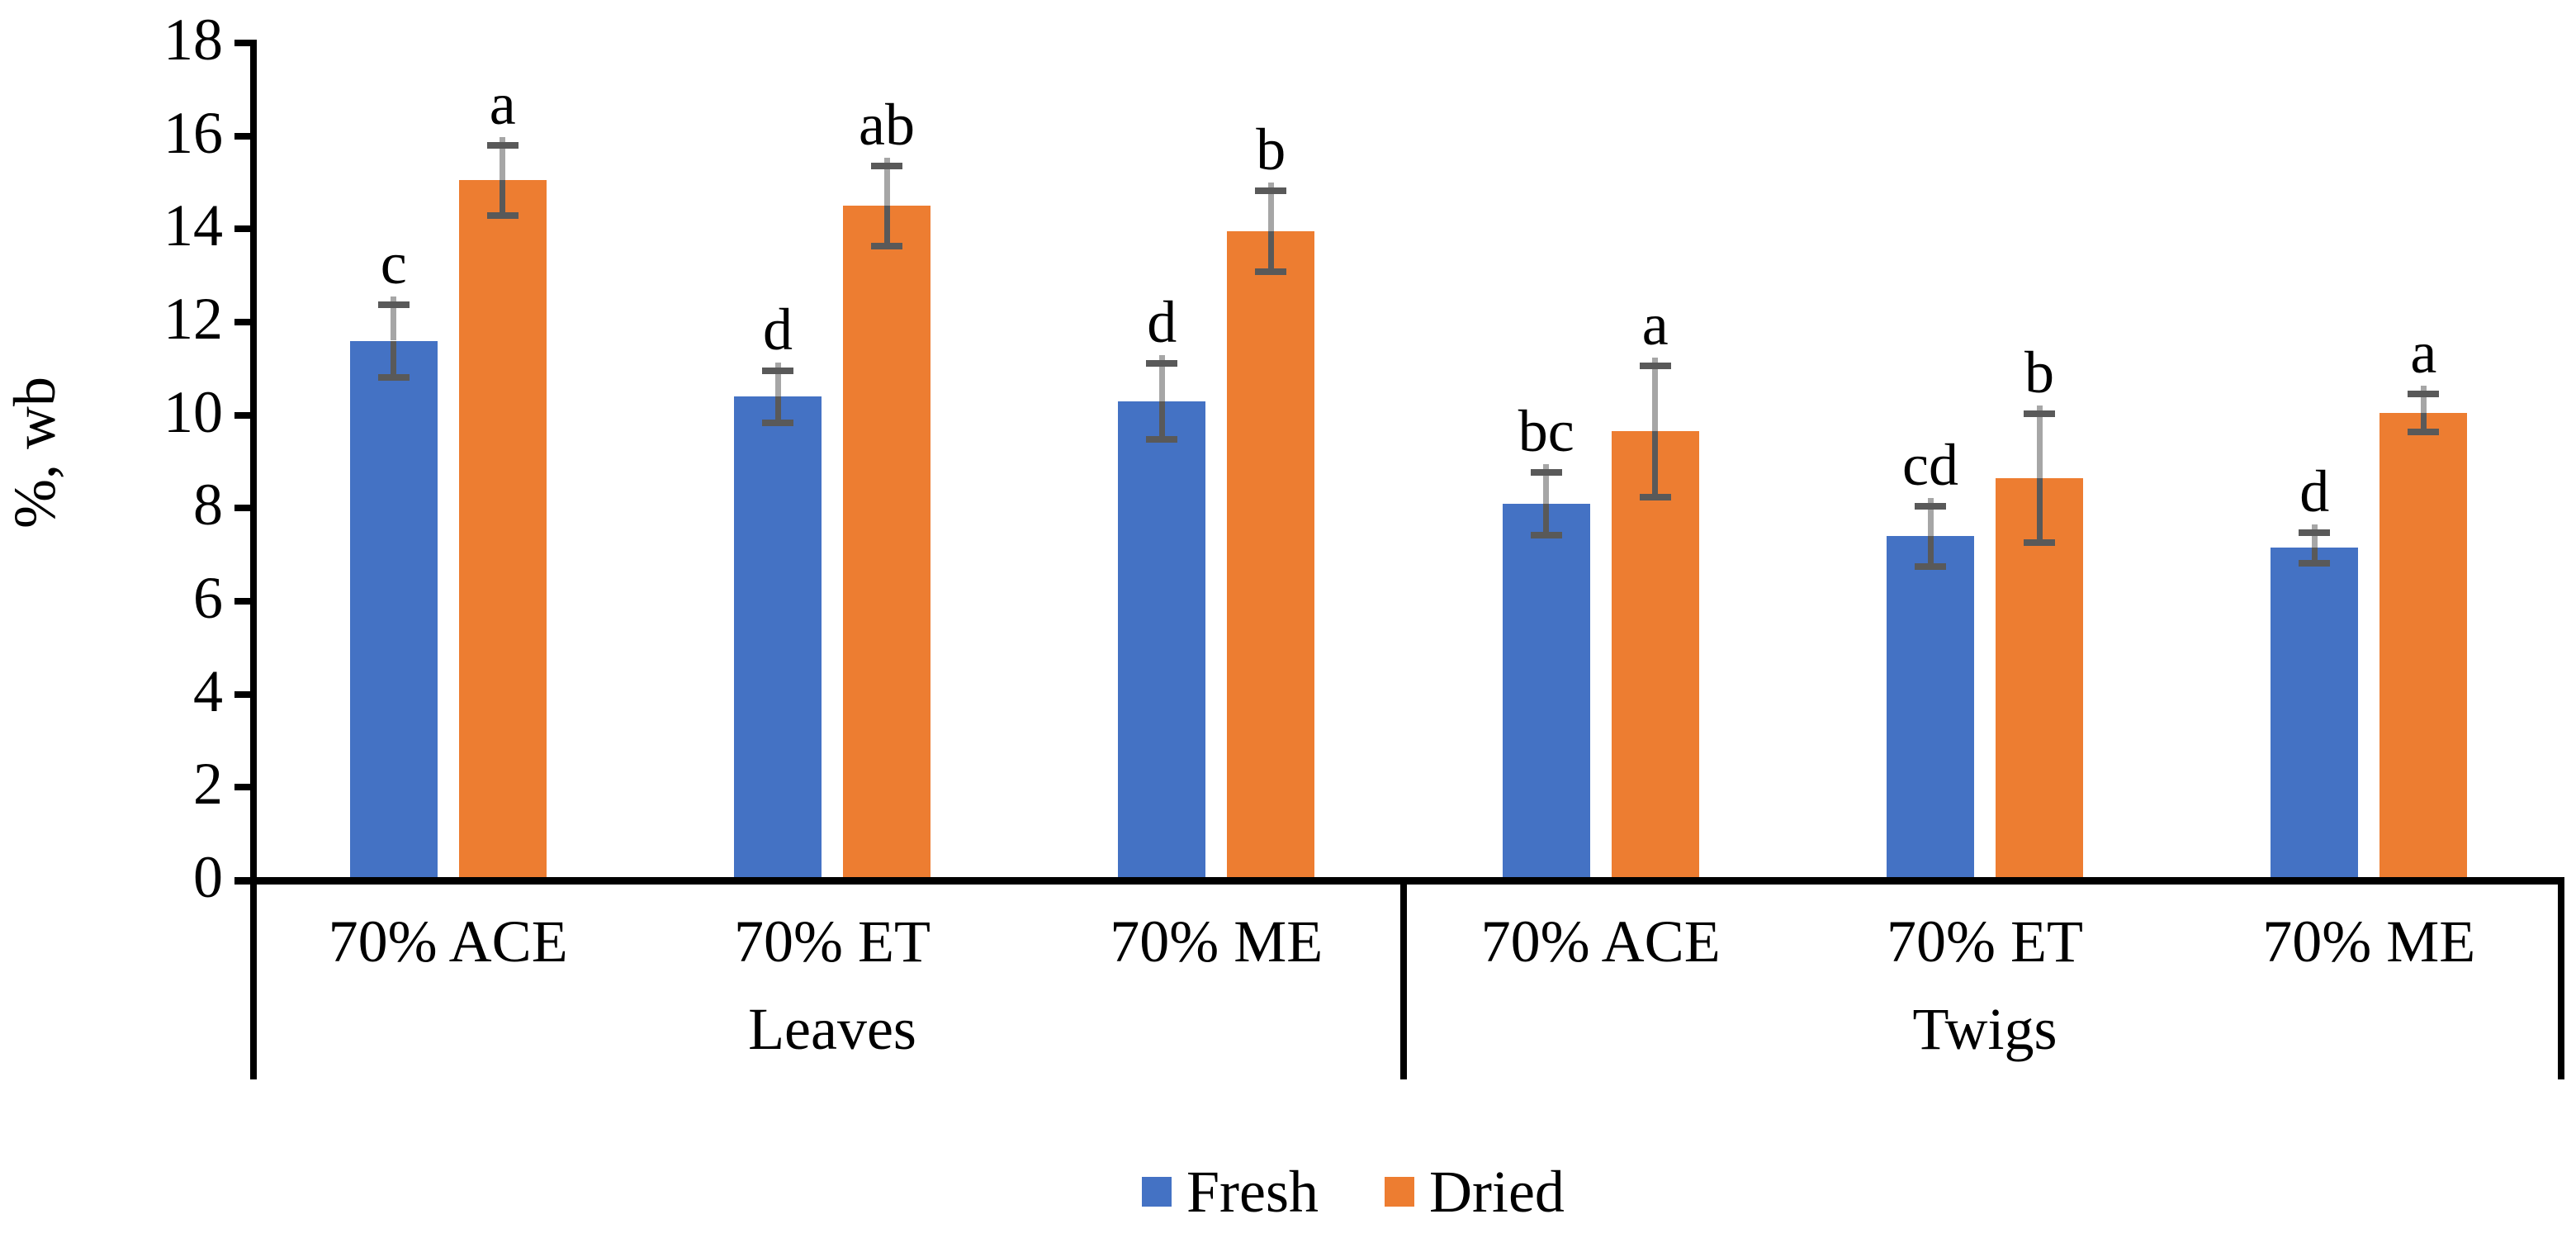 The width and height of the screenshot is (2576, 1238). Describe the element at coordinates (1497, 1192) in the screenshot. I see `legend-label-dried: Dried` at that location.